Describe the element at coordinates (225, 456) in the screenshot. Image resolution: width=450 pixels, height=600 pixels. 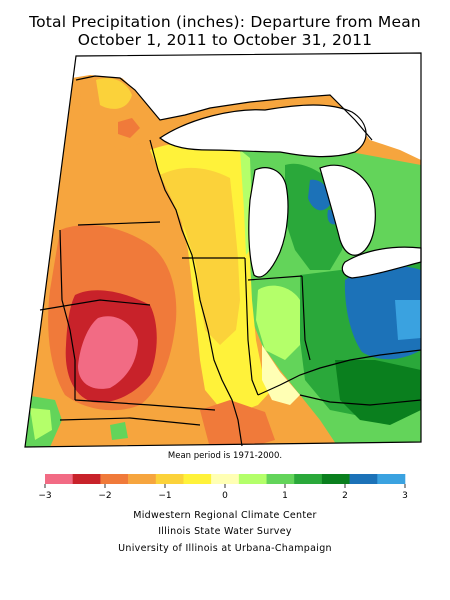
I see `mean-period-note: Mean period is 1971-2000.` at that location.